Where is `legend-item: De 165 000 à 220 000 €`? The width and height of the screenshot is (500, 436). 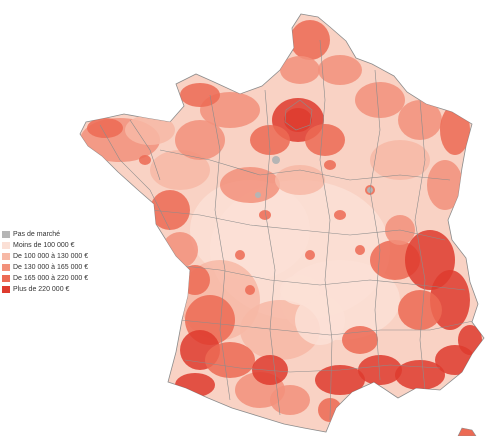
legend-item: De 165 000 à 220 000 € is located at coordinates (45, 278).